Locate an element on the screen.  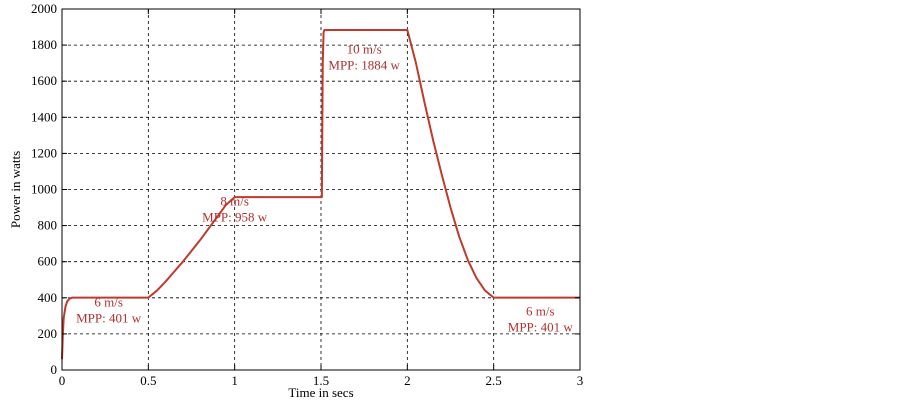
mpp-annotation-text: 8 m/s is located at coordinates (234, 200).